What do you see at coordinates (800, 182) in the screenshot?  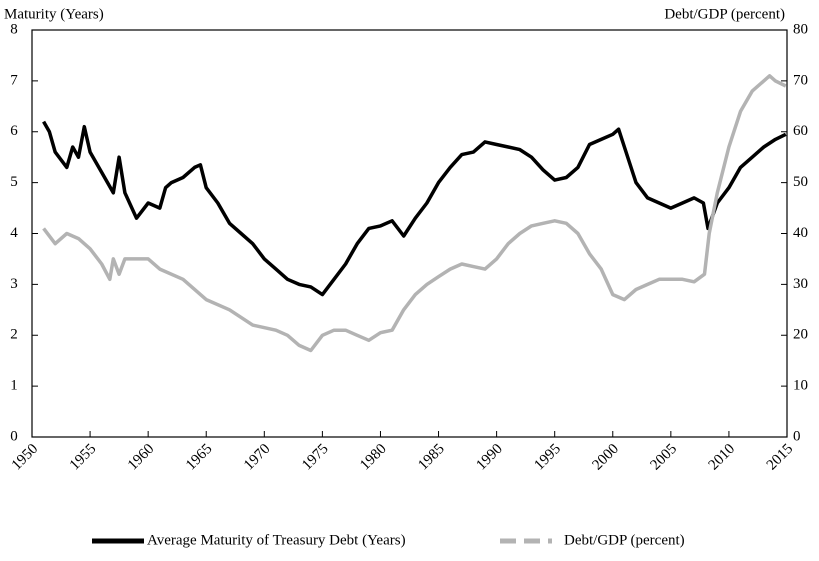 I see `y2-tick-label: 50` at bounding box center [800, 182].